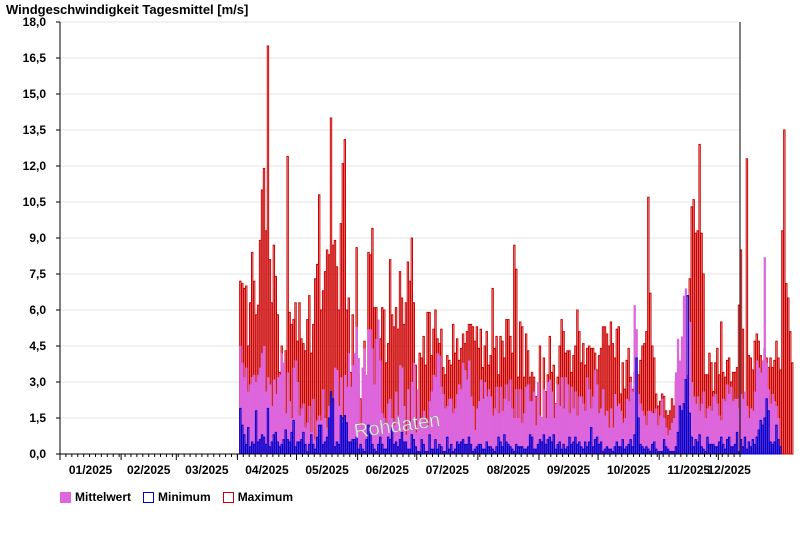 This screenshot has width=800, height=550. Describe the element at coordinates (91, 470) in the screenshot. I see `x-tick-label: 01/2025` at that location.